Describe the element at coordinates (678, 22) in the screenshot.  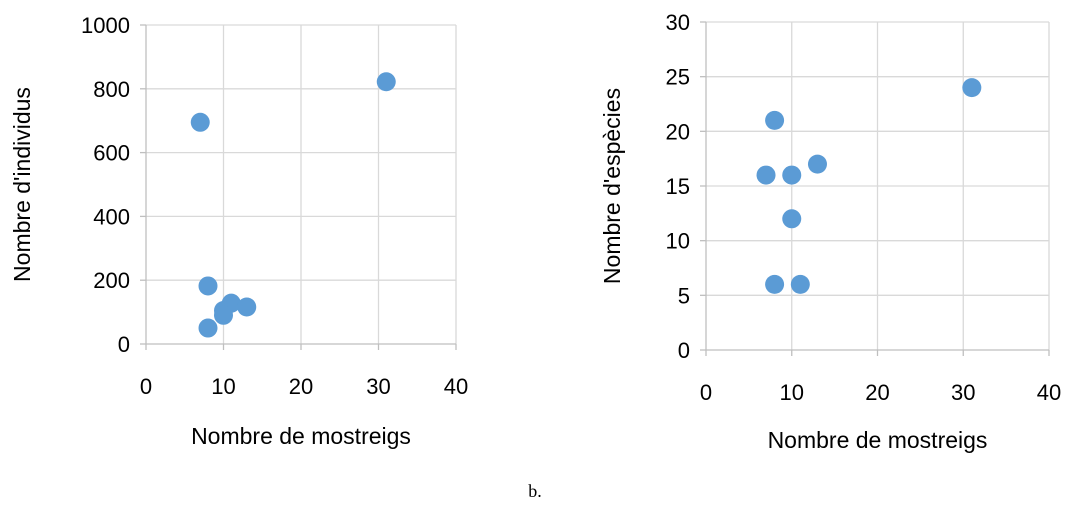
I see `y-tick-label: 30` at that location.